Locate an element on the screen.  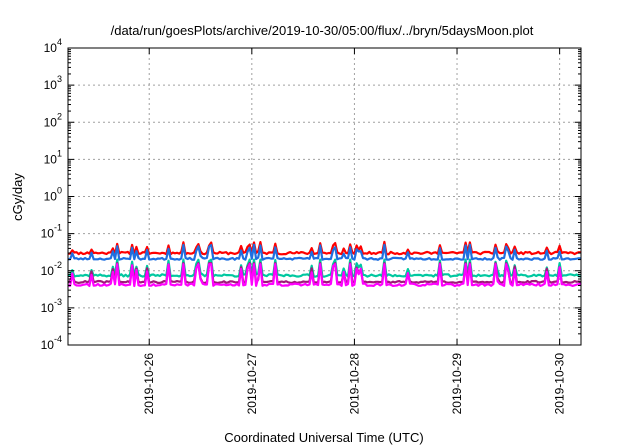
y-tick-label: 10⁻³ is located at coordinates (51, 306).